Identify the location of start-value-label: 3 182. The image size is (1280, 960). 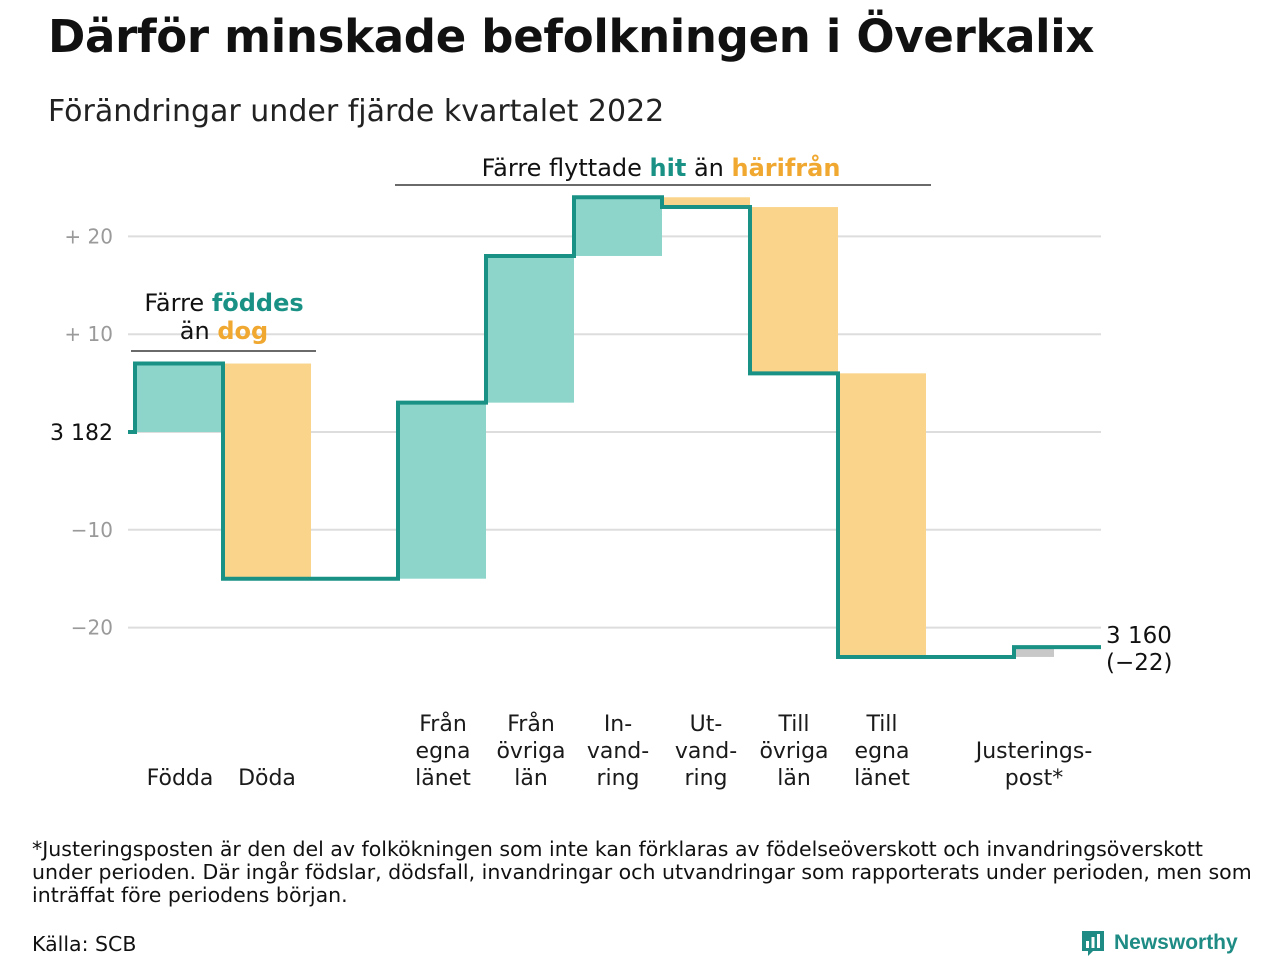
(81, 433).